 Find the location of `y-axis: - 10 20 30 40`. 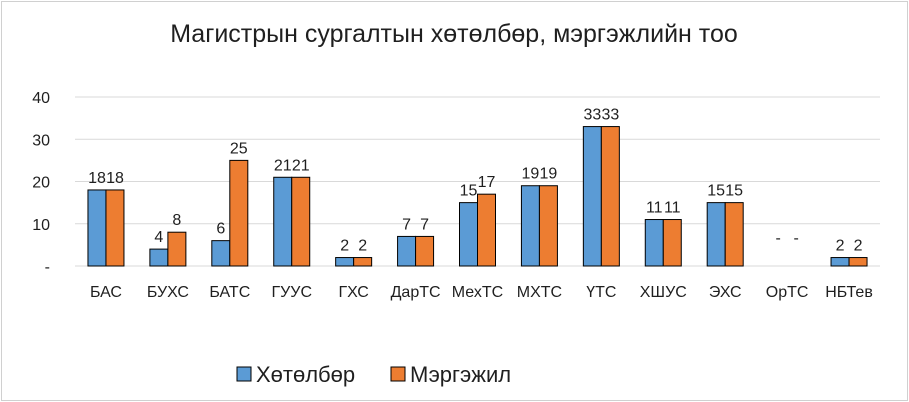

y-axis: - 10 20 30 40 is located at coordinates (41, 183).